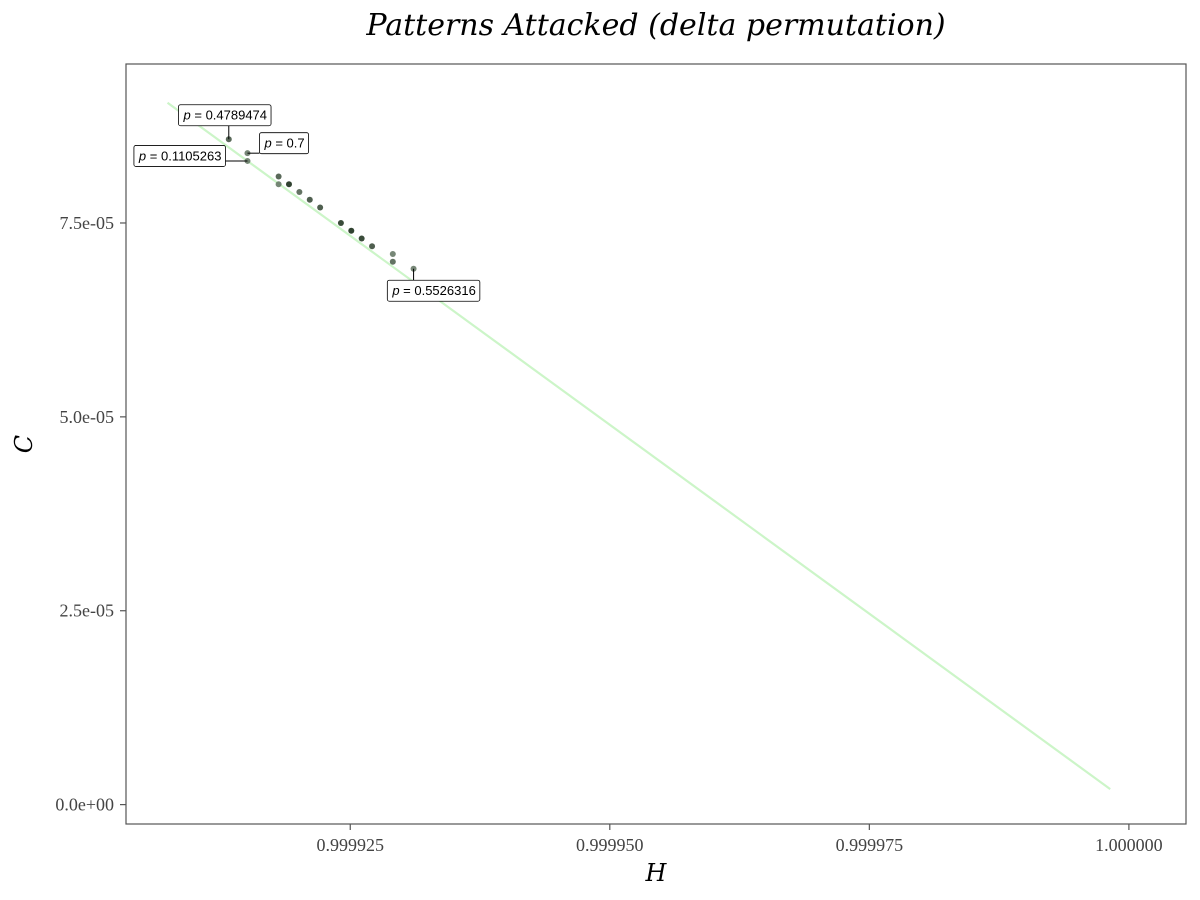  What do you see at coordinates (87, 223) in the screenshot?
I see `y-tick-label: 7.5e-05` at bounding box center [87, 223].